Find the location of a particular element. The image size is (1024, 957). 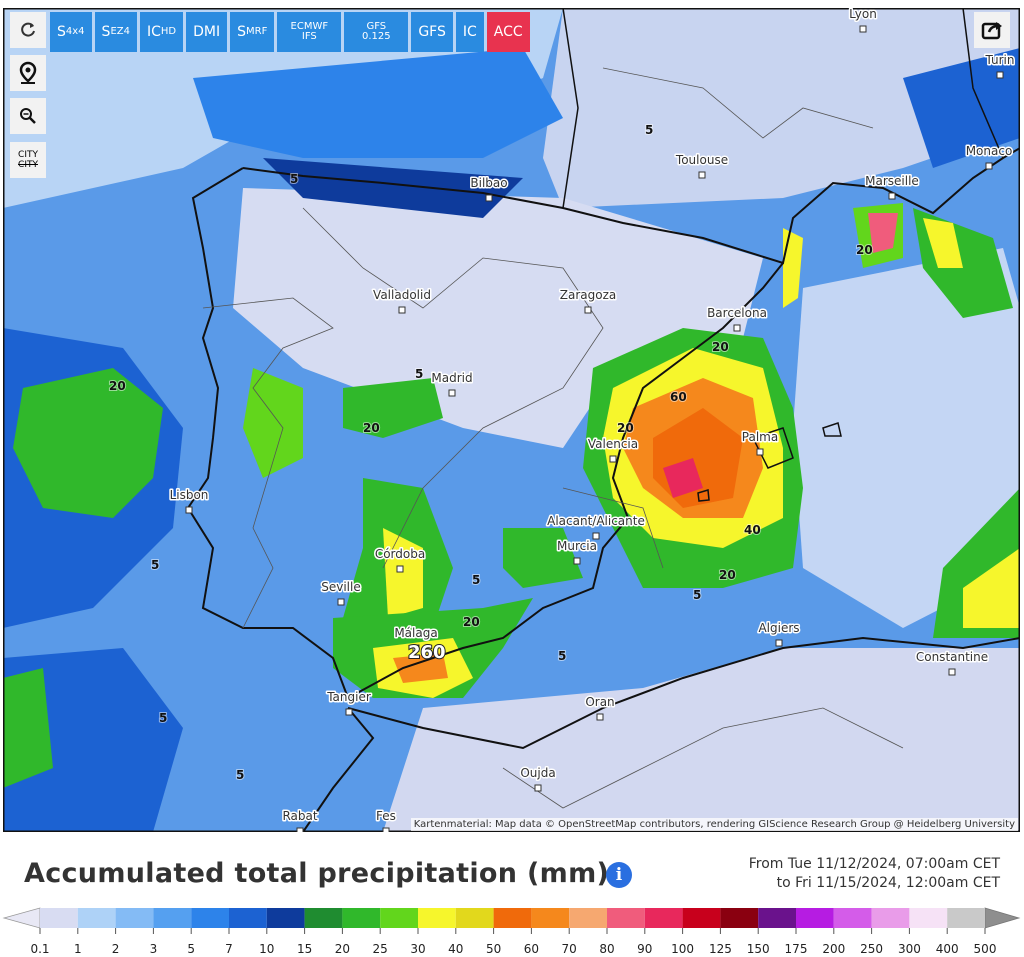

city-toggle-off: CITY is located at coordinates (28, 165).